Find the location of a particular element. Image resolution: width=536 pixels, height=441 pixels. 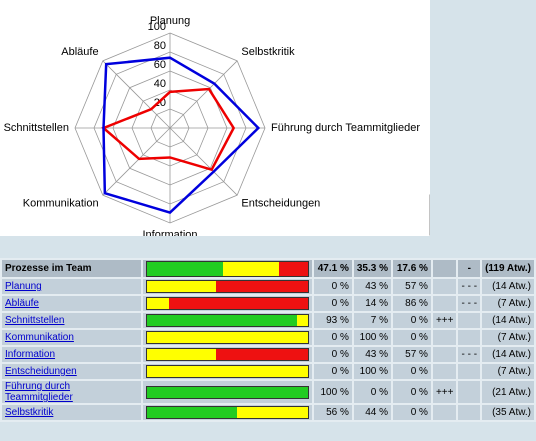

percent-label: 7 % is located at coordinates (379, 320).